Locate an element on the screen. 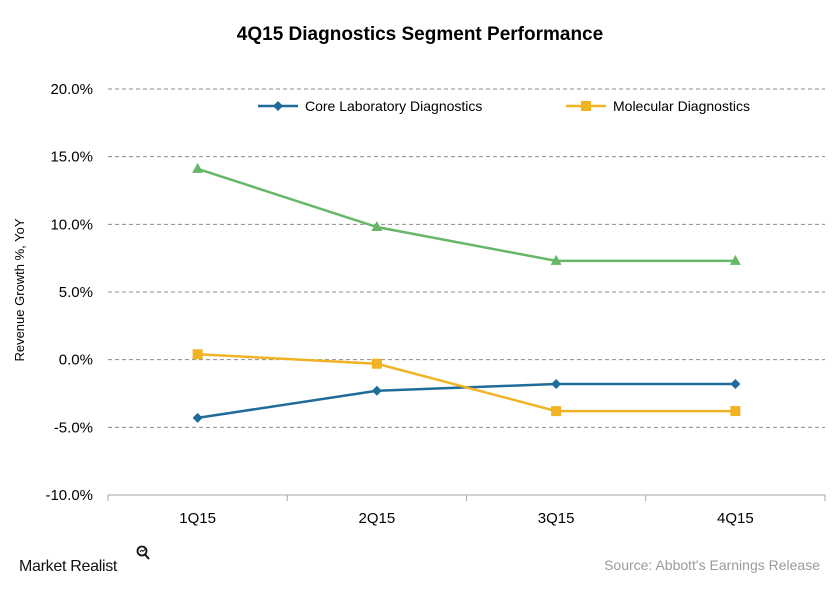 This screenshot has height=600, width=840. y-tick-label: 20.0% is located at coordinates (71, 89).